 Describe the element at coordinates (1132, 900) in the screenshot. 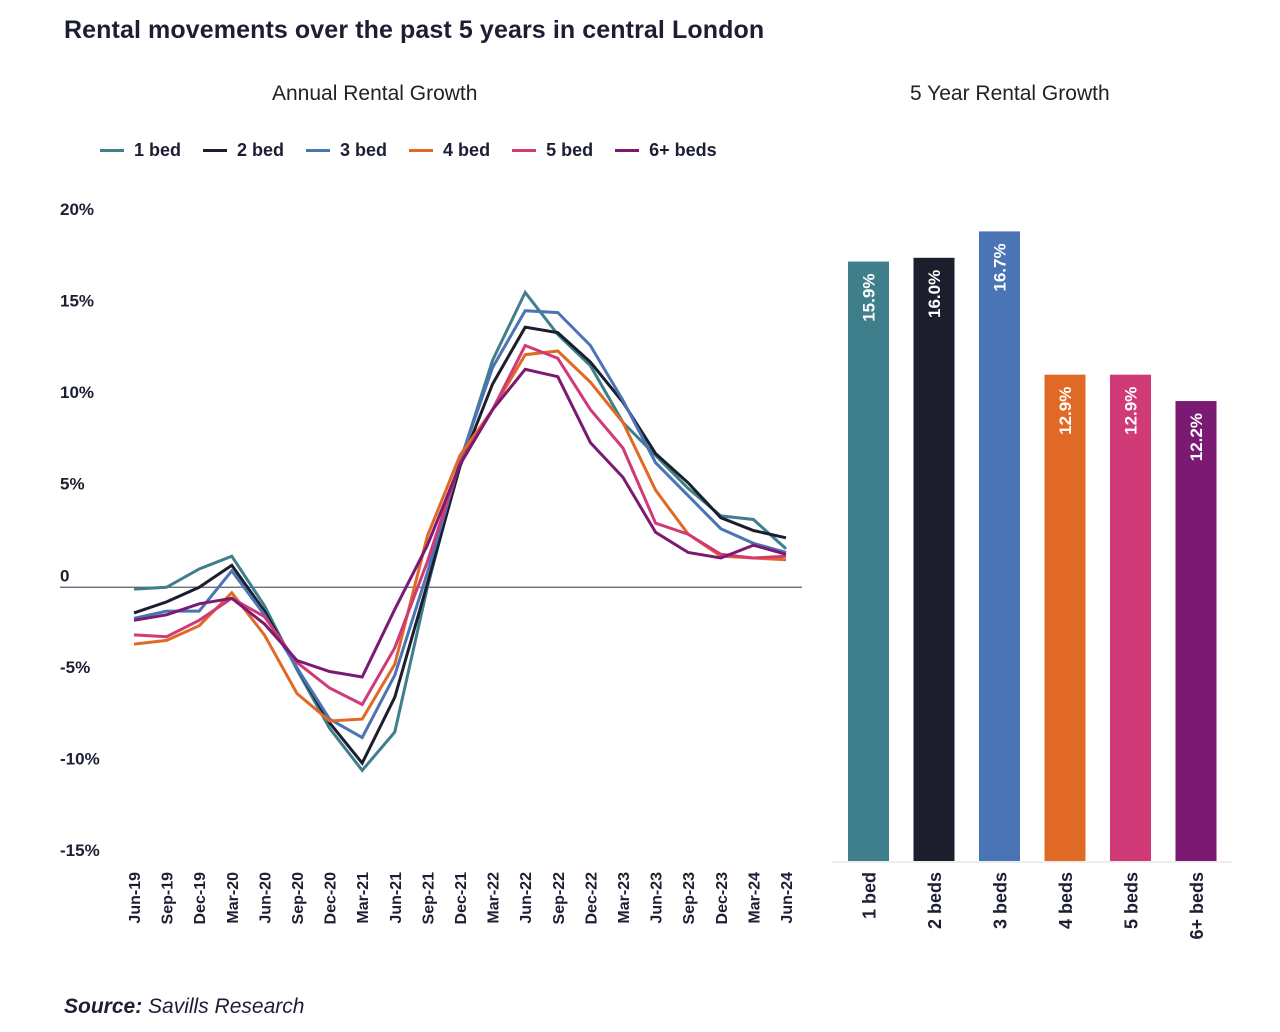

I see `bar-category-label: 5 beds` at that location.